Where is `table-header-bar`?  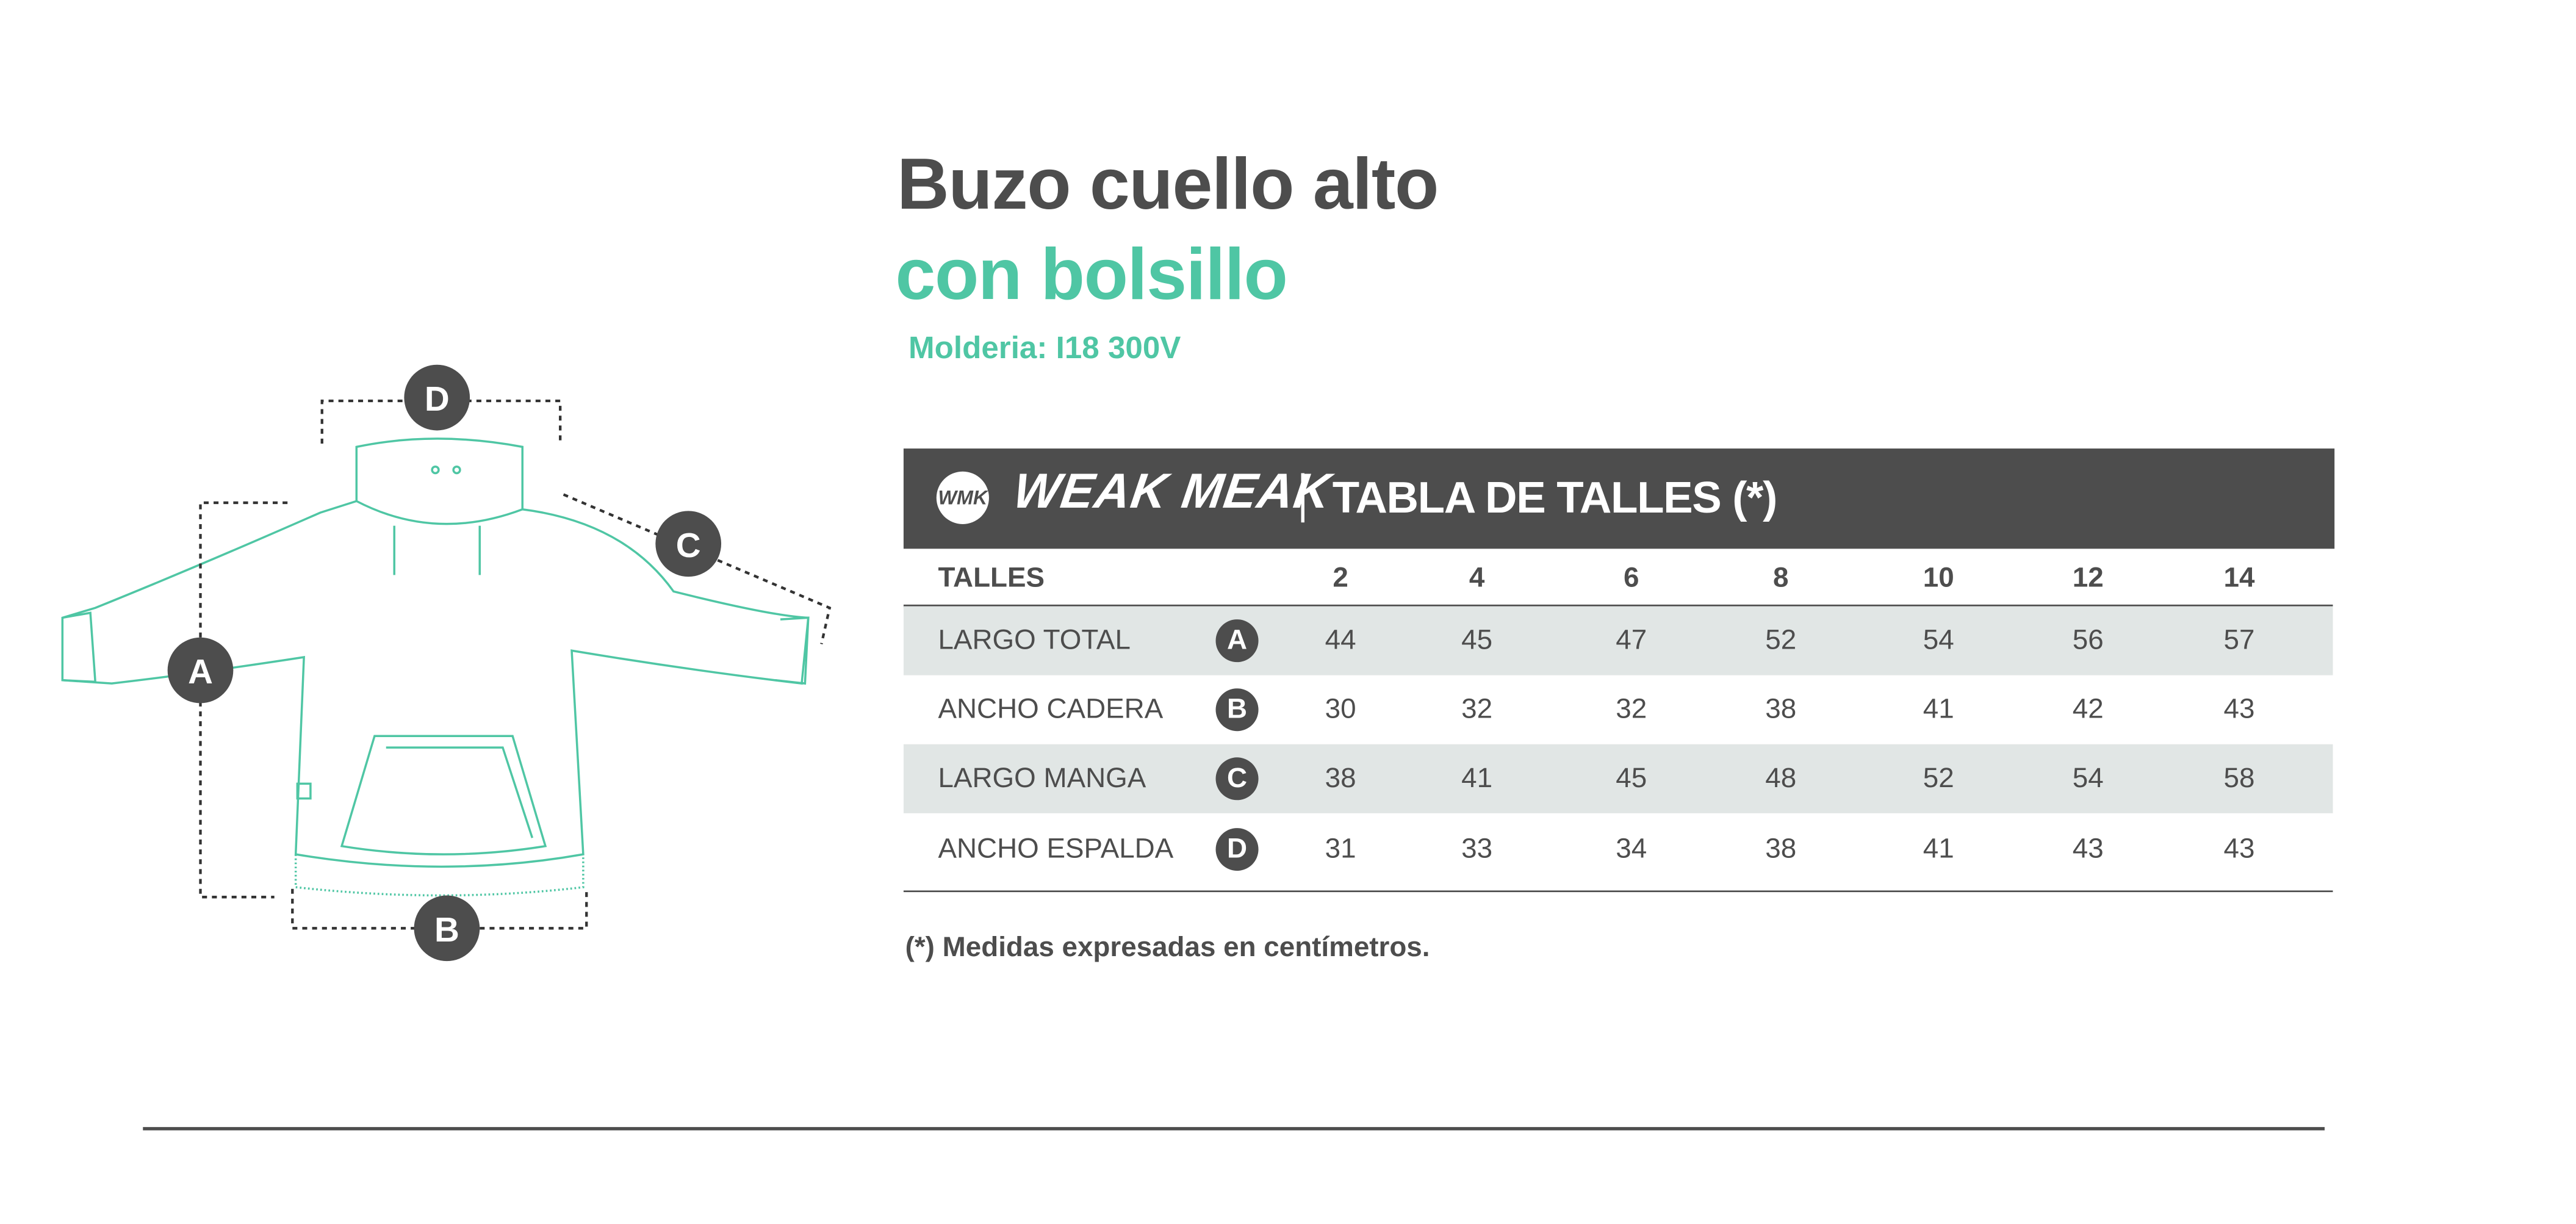 table-header-bar is located at coordinates (1619, 498).